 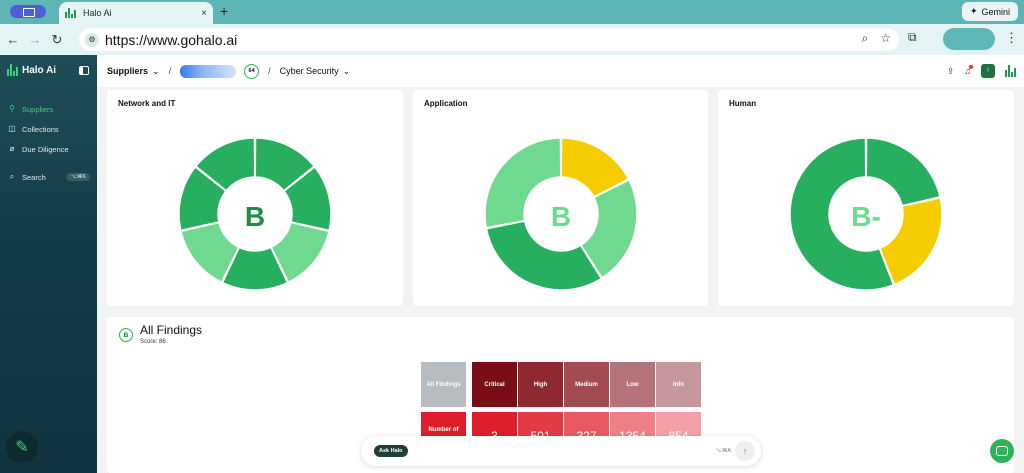 What do you see at coordinates (494, 384) in the screenshot?
I see `grid-column-header: Critical` at bounding box center [494, 384].